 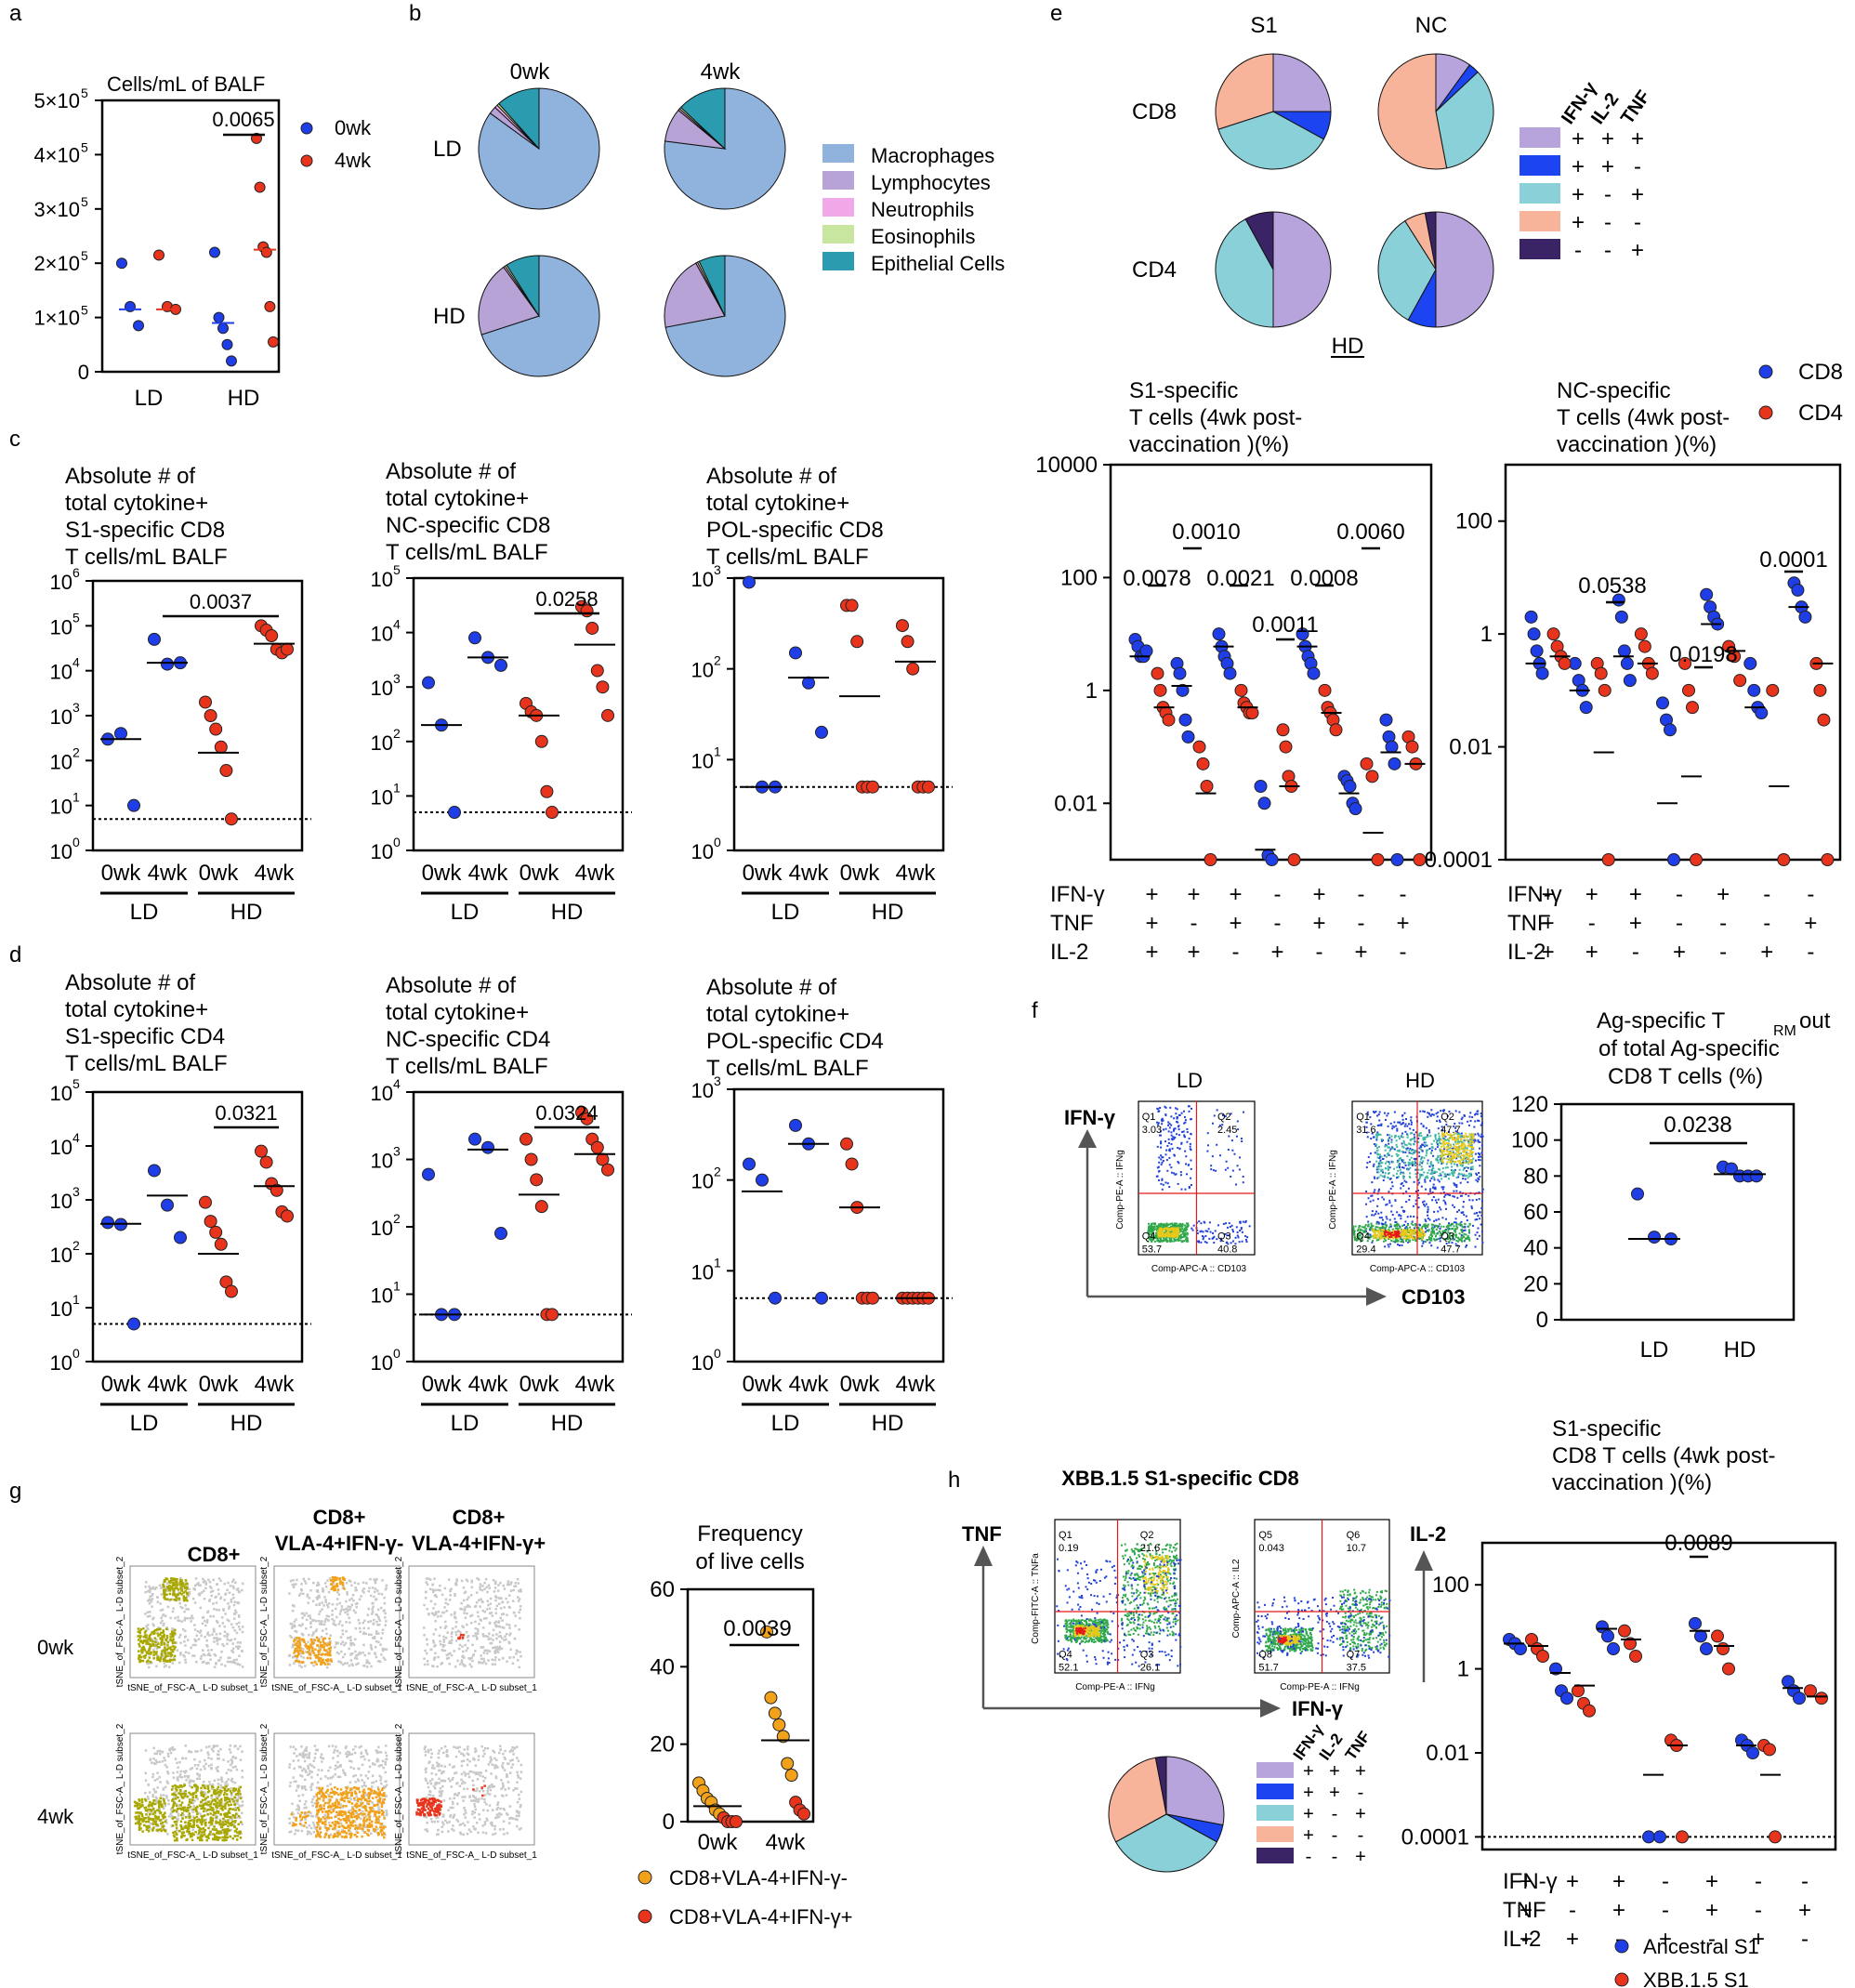 I want to click on chart-title: vaccination )(%), so click(x=1637, y=444).